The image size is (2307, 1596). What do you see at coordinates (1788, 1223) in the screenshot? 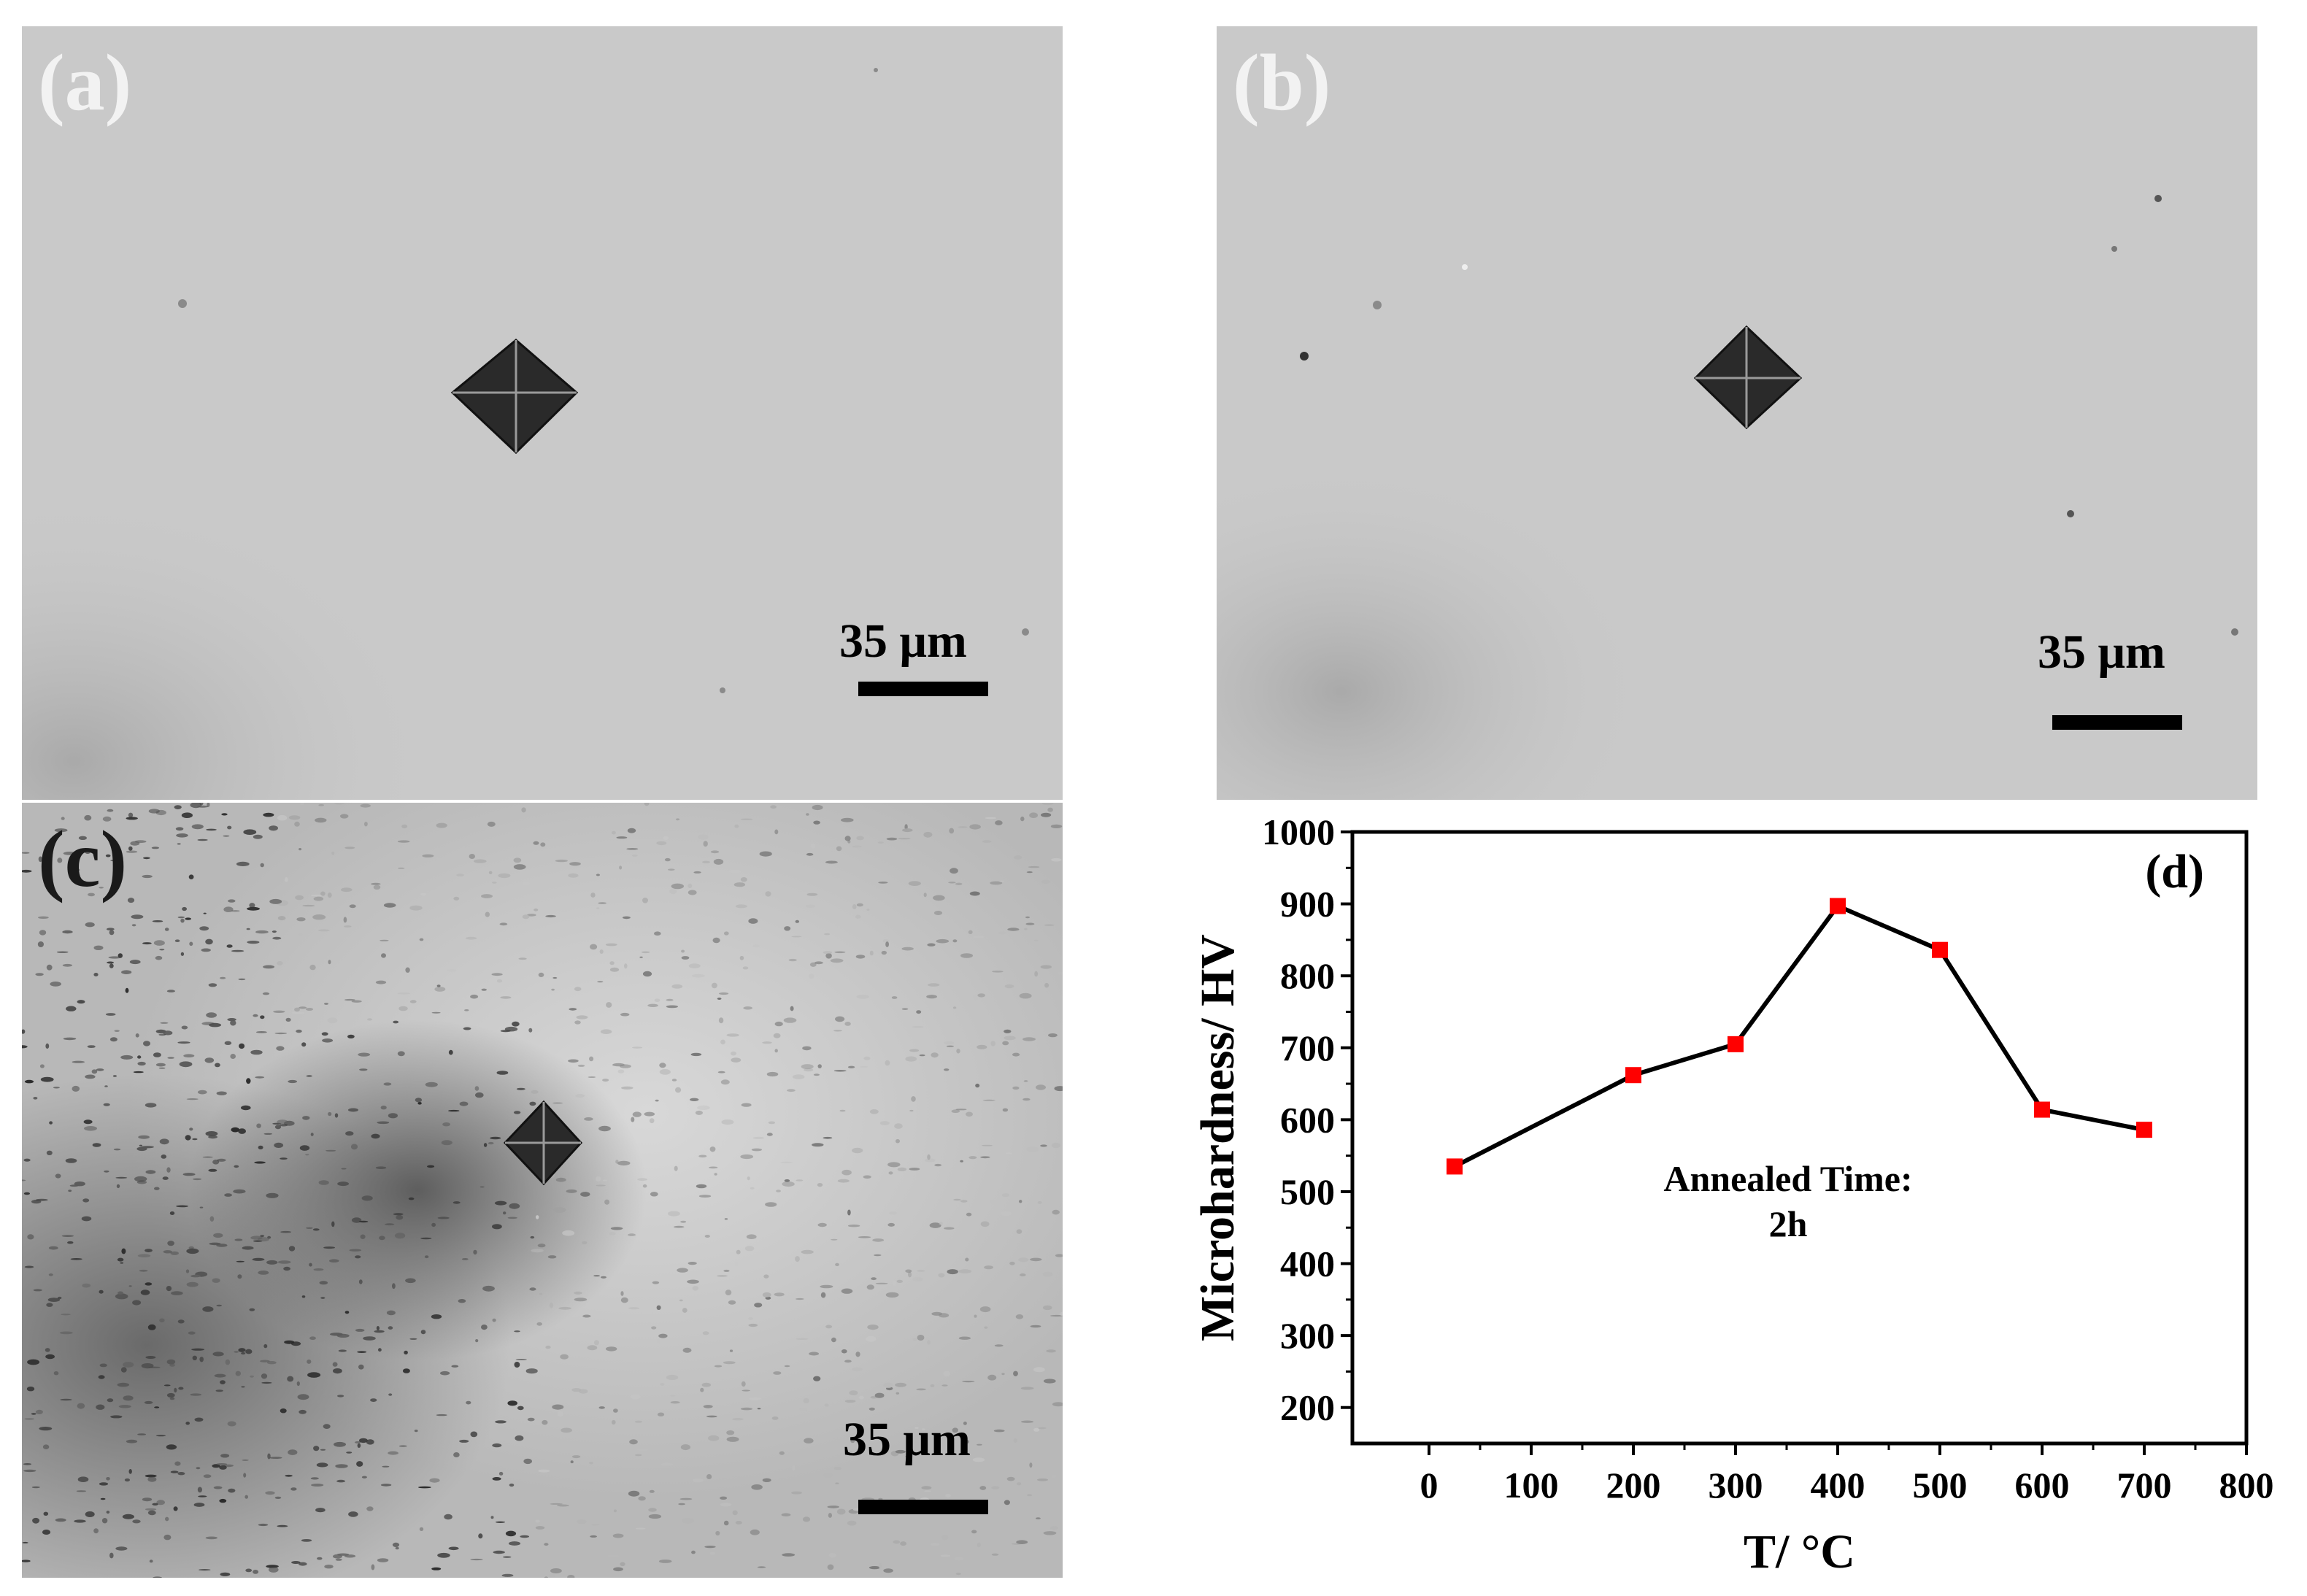
I see `annotation-line-2: 2h` at bounding box center [1788, 1223].